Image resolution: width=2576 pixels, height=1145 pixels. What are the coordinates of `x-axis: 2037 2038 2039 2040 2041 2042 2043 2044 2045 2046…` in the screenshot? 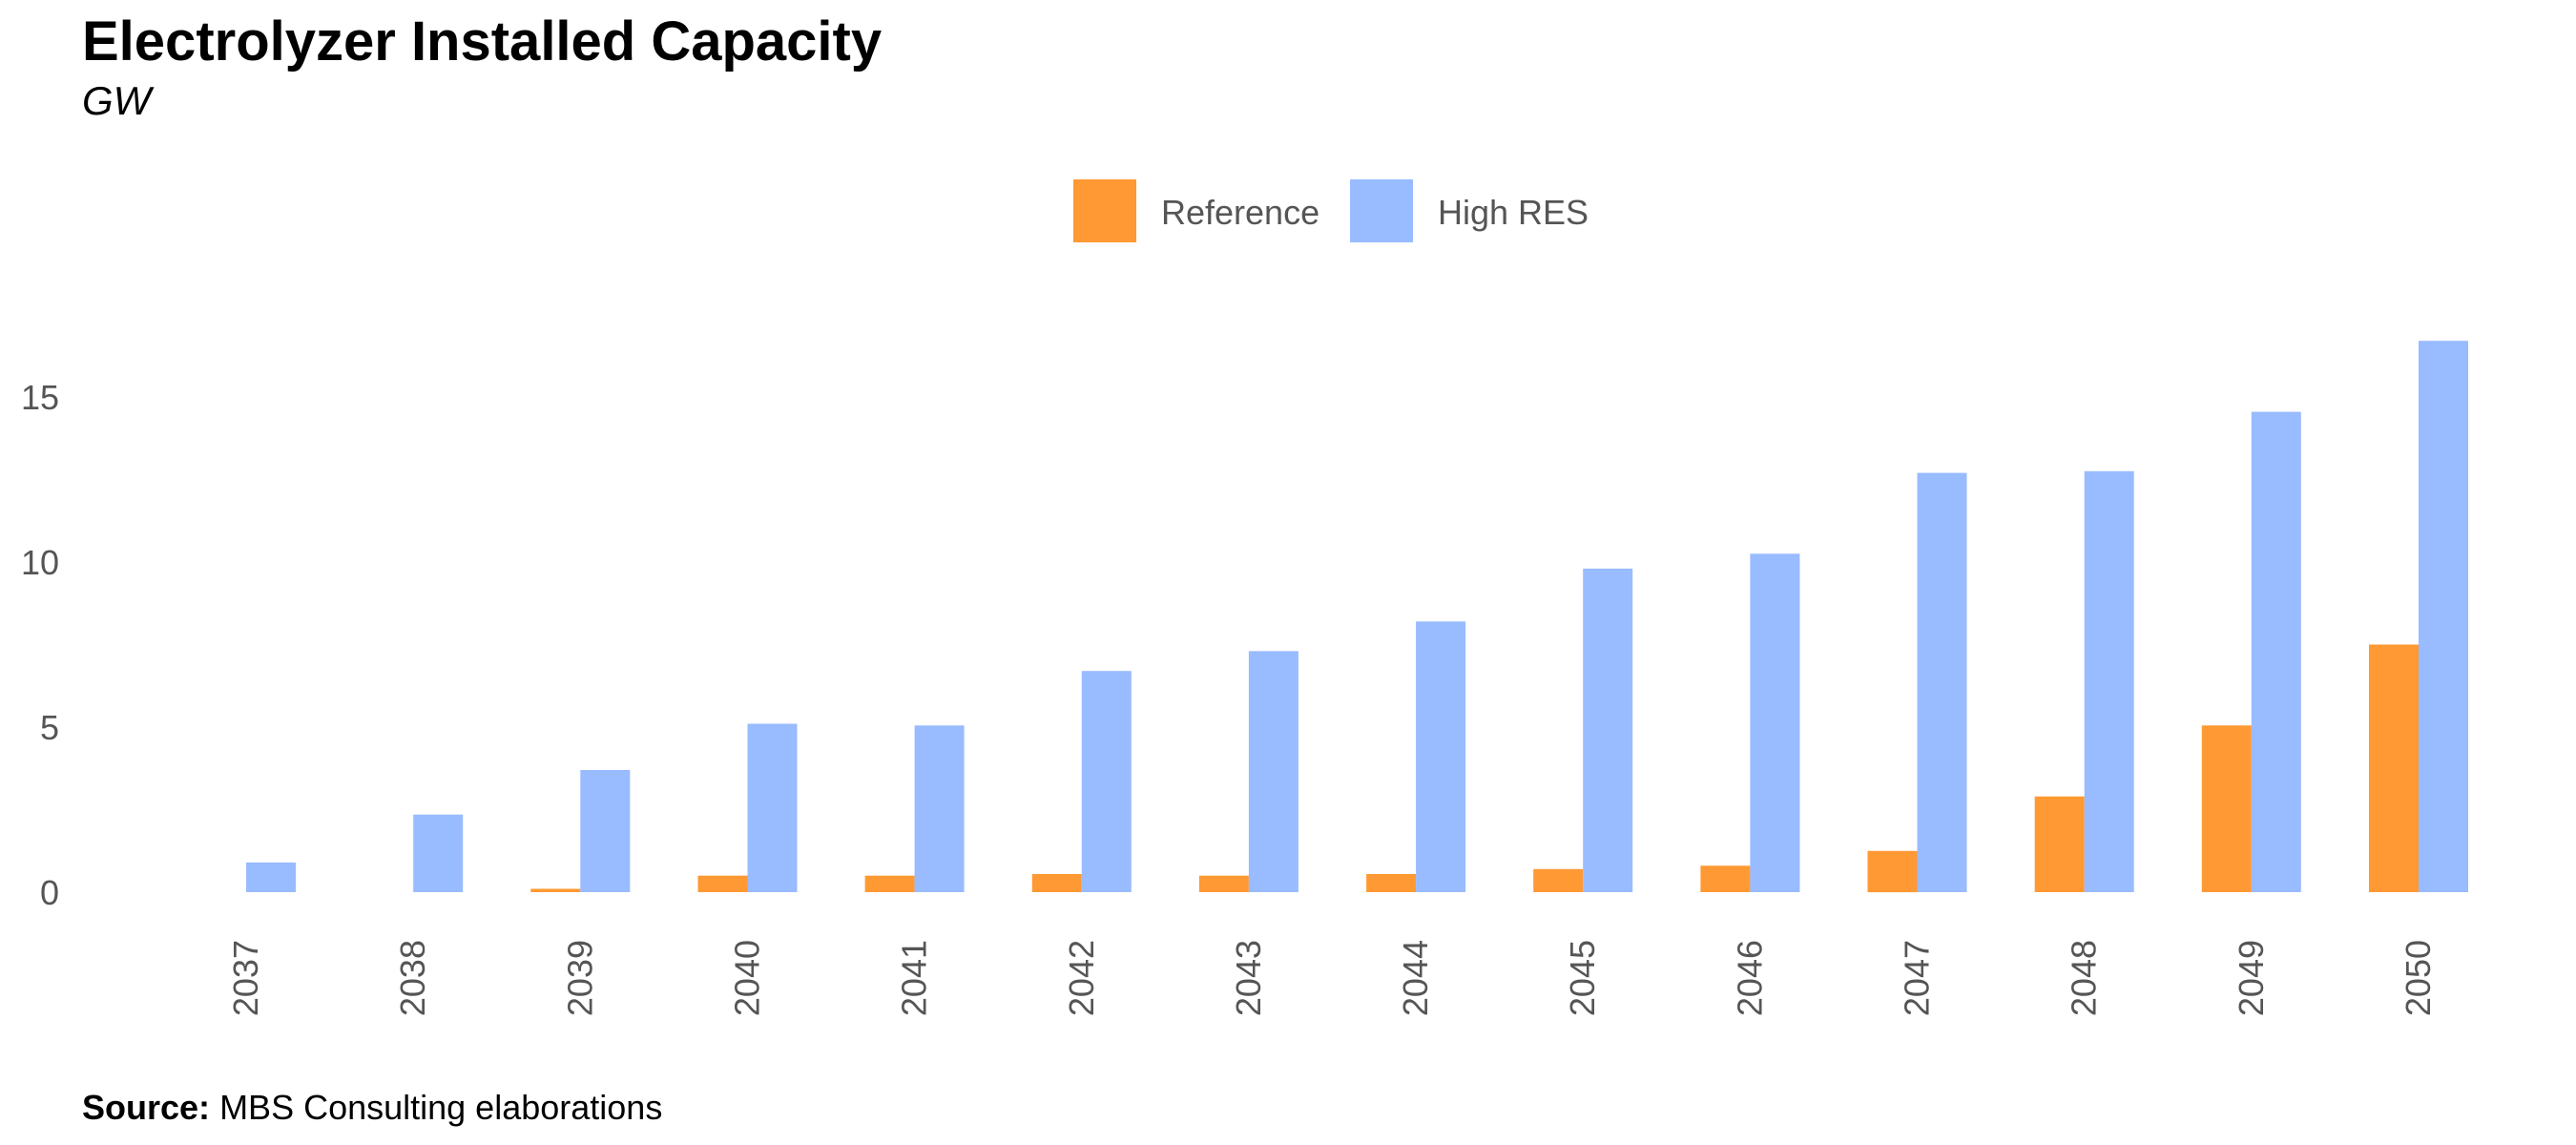 It's located at (1332, 978).